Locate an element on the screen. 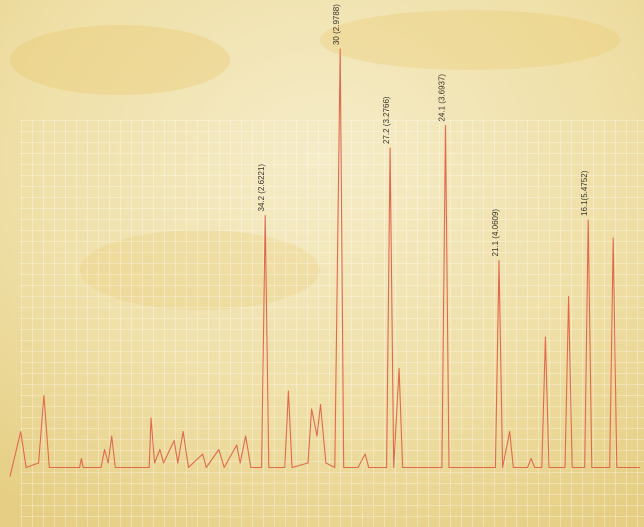 This screenshot has height=527, width=644. peak-annotation: 34.2 (2.6221) is located at coordinates (261, 188).